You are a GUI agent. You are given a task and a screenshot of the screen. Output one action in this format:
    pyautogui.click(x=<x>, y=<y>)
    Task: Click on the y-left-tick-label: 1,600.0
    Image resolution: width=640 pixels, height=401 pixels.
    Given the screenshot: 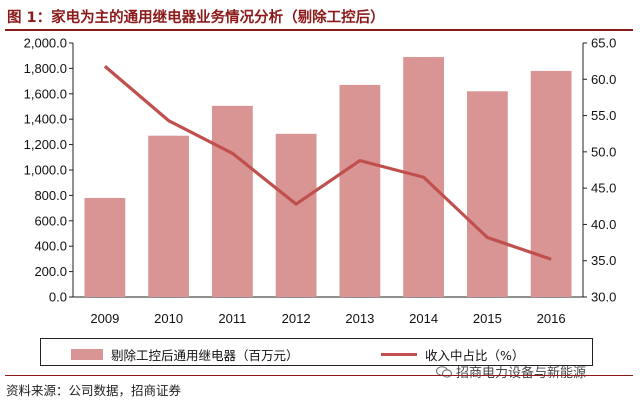 What is the action you would take?
    pyautogui.click(x=45, y=93)
    